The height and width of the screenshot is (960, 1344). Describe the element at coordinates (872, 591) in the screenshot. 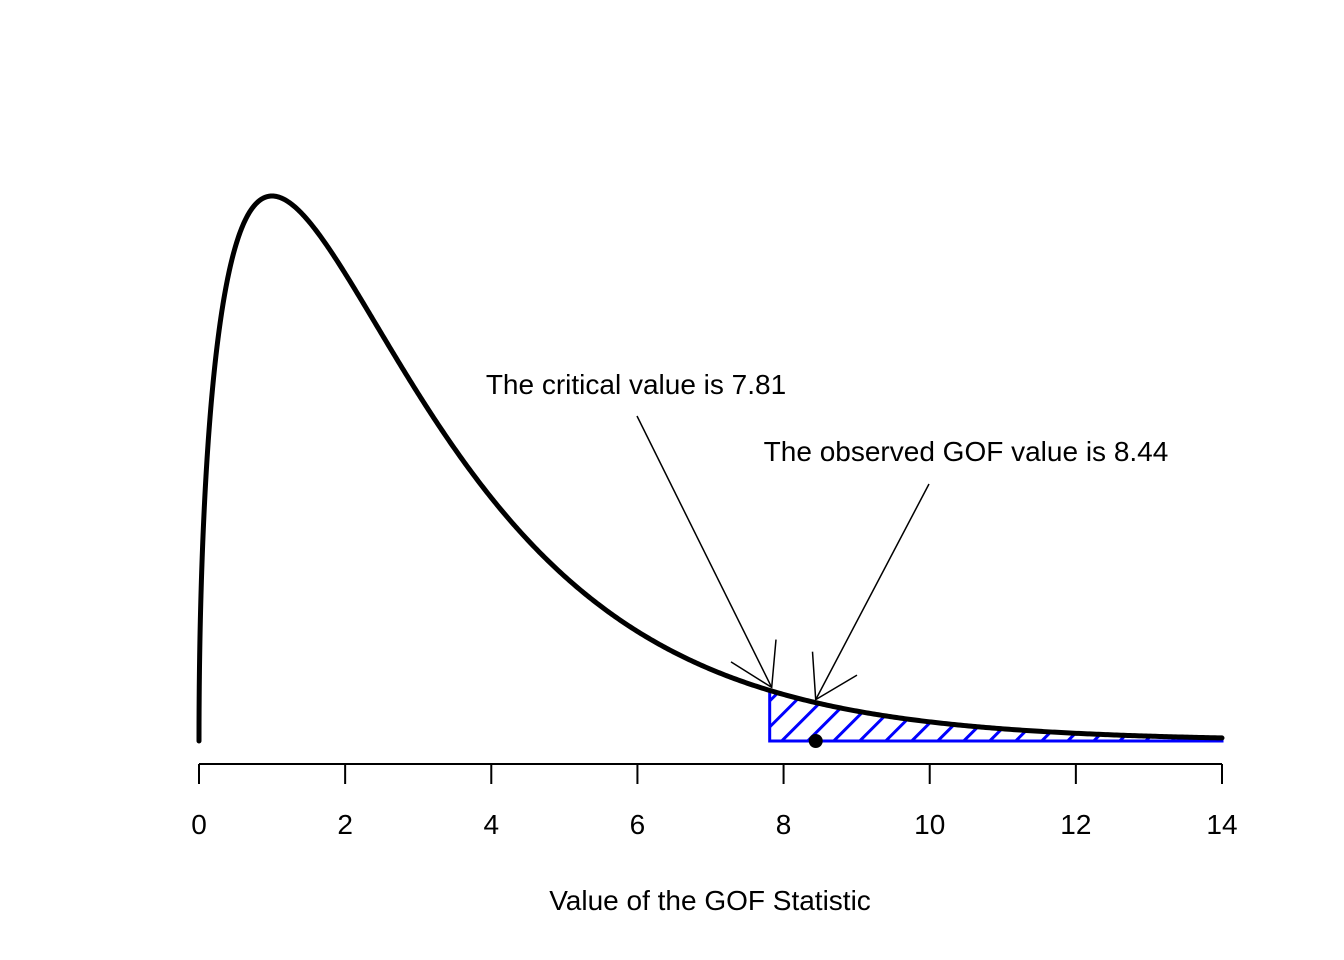

I see `annotation-observed-arrow` at that location.